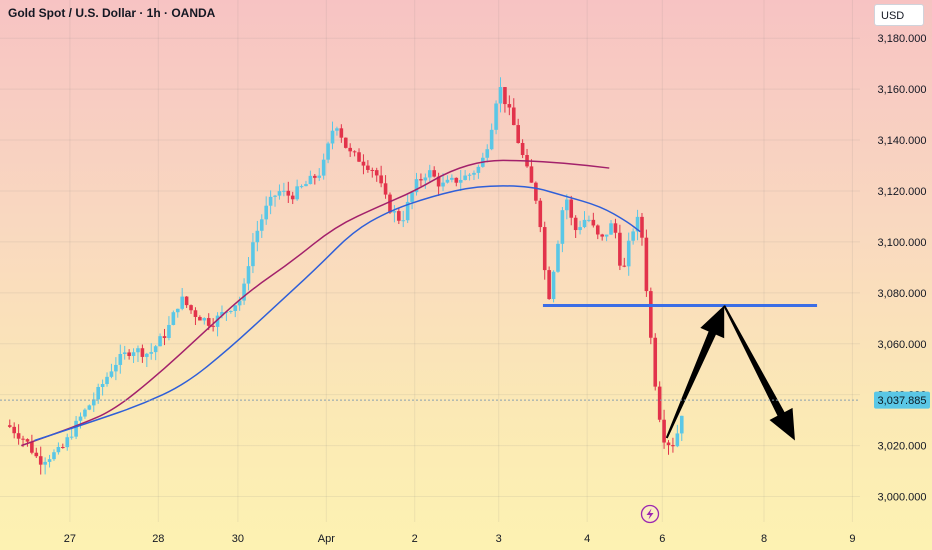 The height and width of the screenshot is (550, 932). I want to click on time-axis: 27 28 30 Apr 2 3 4 6 8 9, so click(460, 539).